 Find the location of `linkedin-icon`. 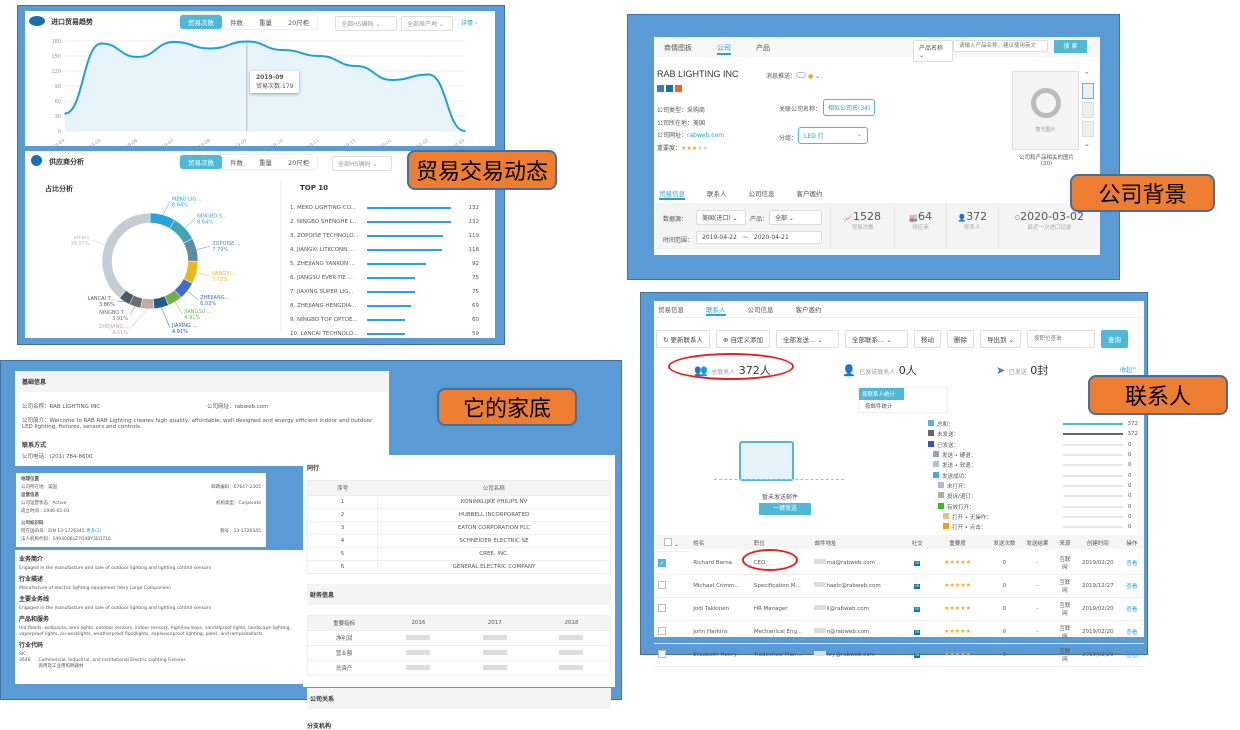

linkedin-icon is located at coordinates (669, 88).